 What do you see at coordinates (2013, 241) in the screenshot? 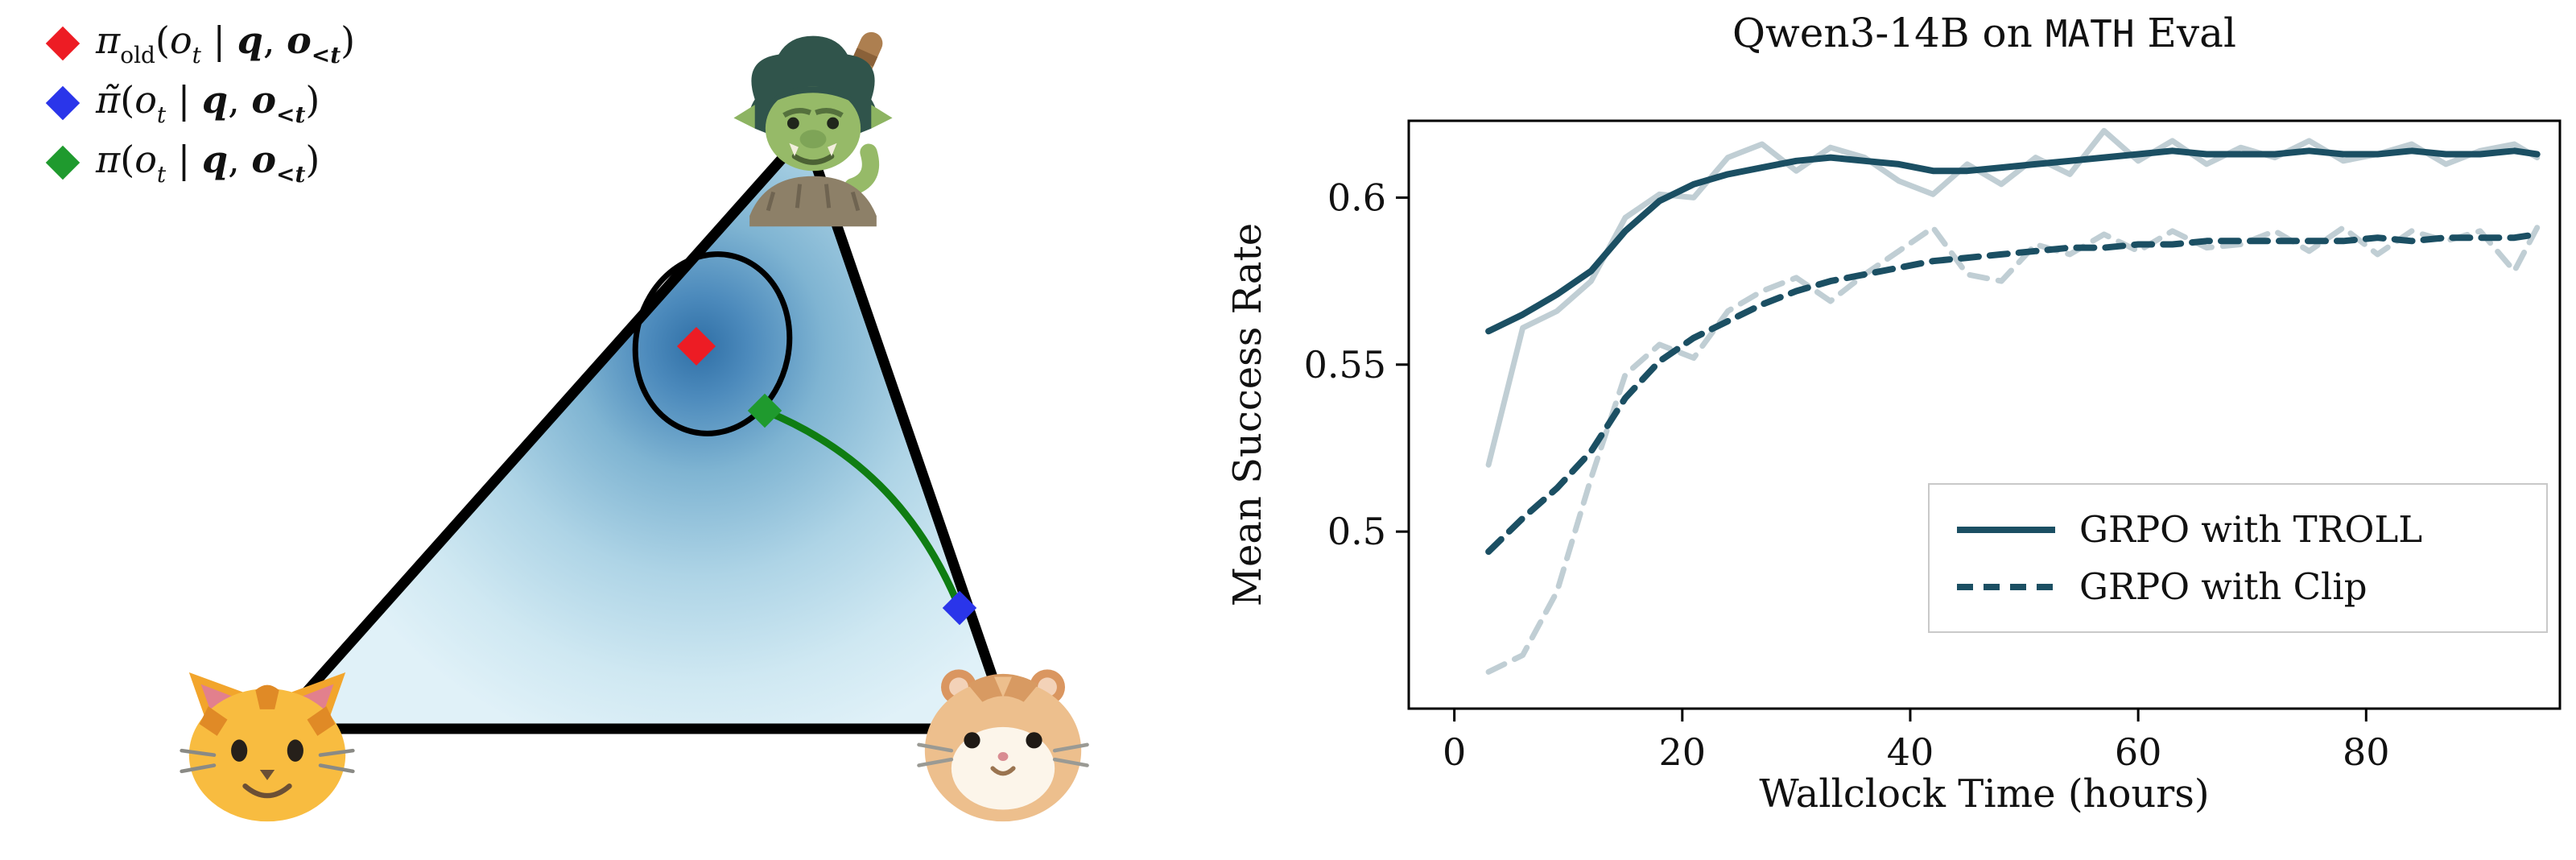
I see `series-grpo-with-troll` at bounding box center [2013, 241].